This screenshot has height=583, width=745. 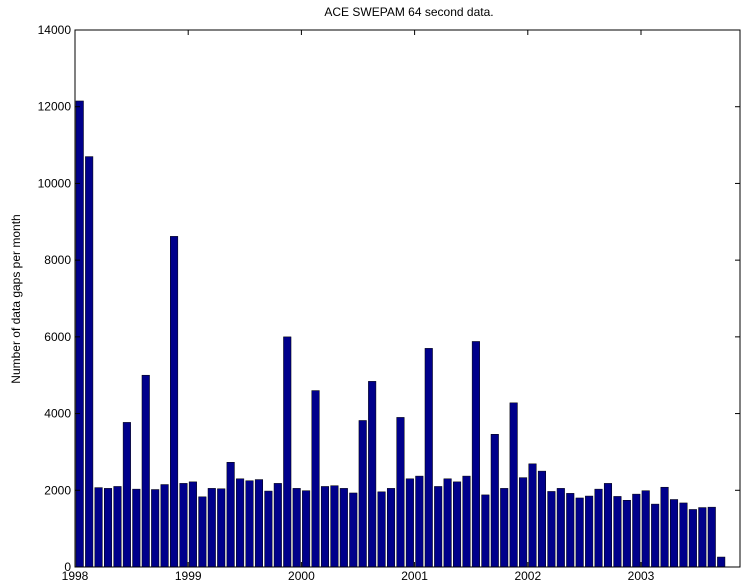 I want to click on x-tick-label: 2002, so click(x=527, y=576).